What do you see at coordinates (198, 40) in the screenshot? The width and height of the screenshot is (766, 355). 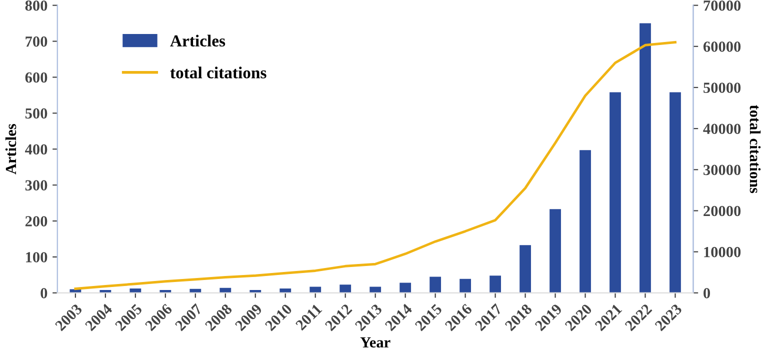 I see `legend-label: Articles` at bounding box center [198, 40].